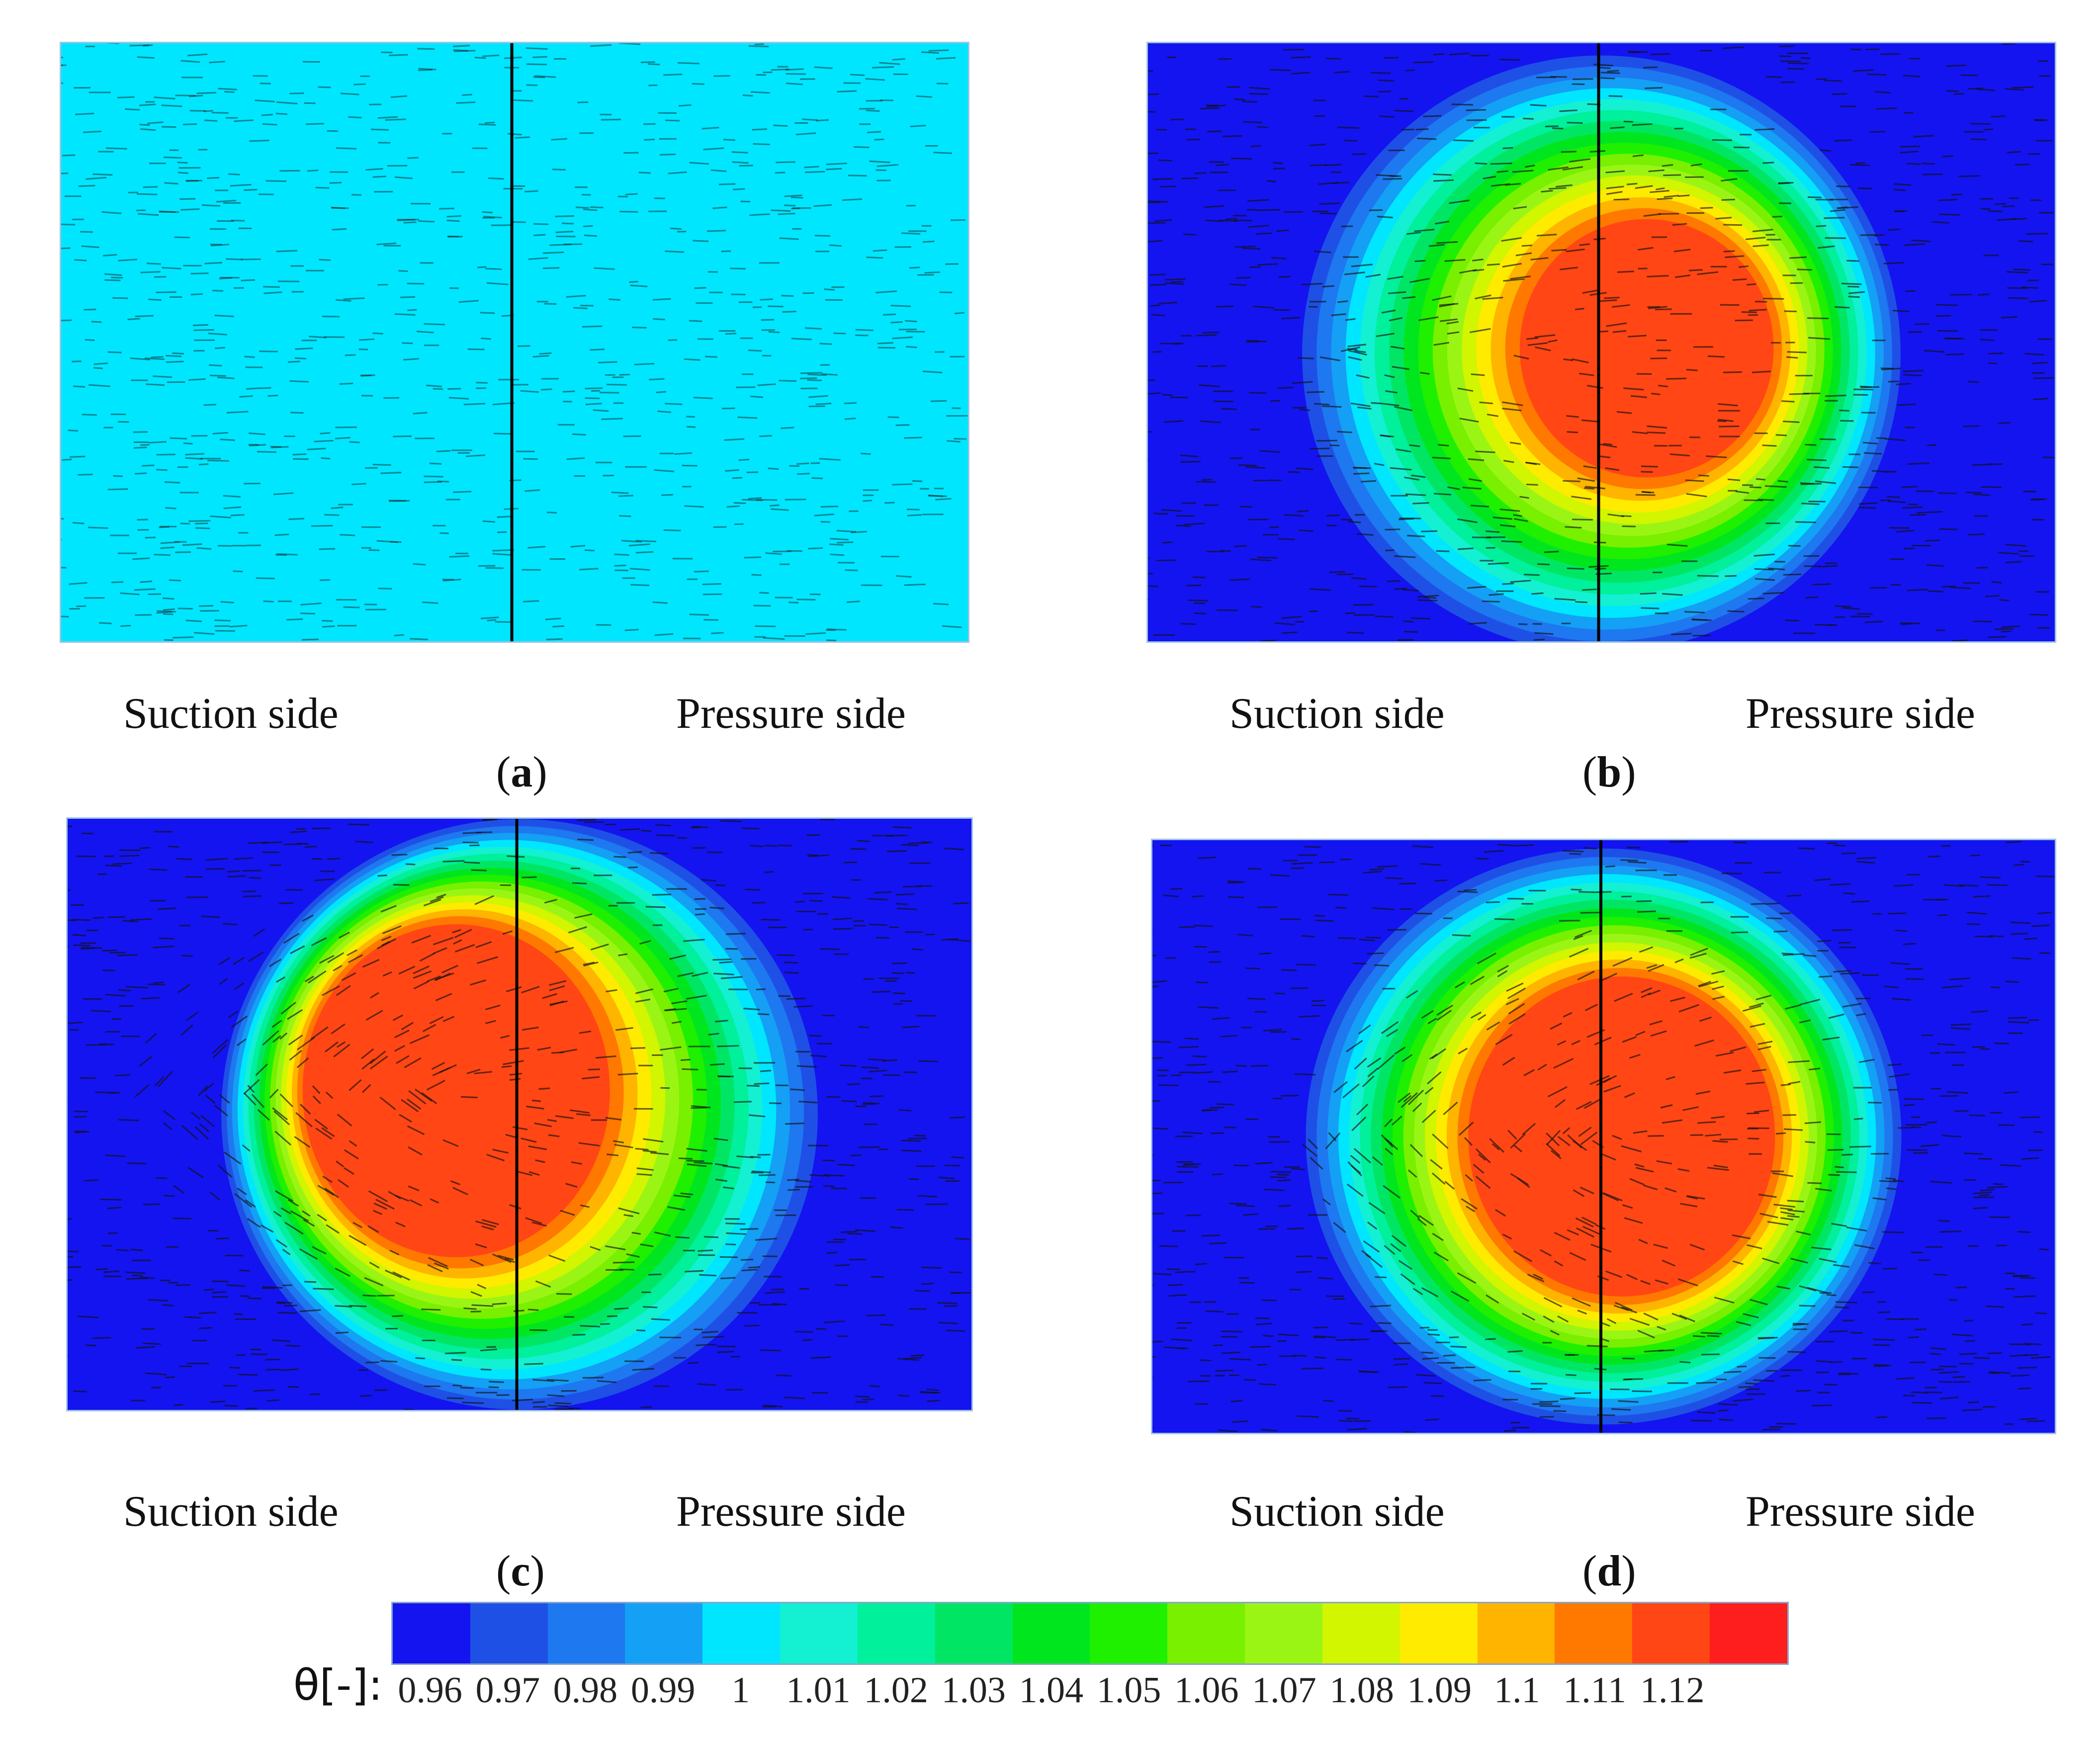  Describe the element at coordinates (1090, 1633) in the screenshot. I see `colorbar` at that location.